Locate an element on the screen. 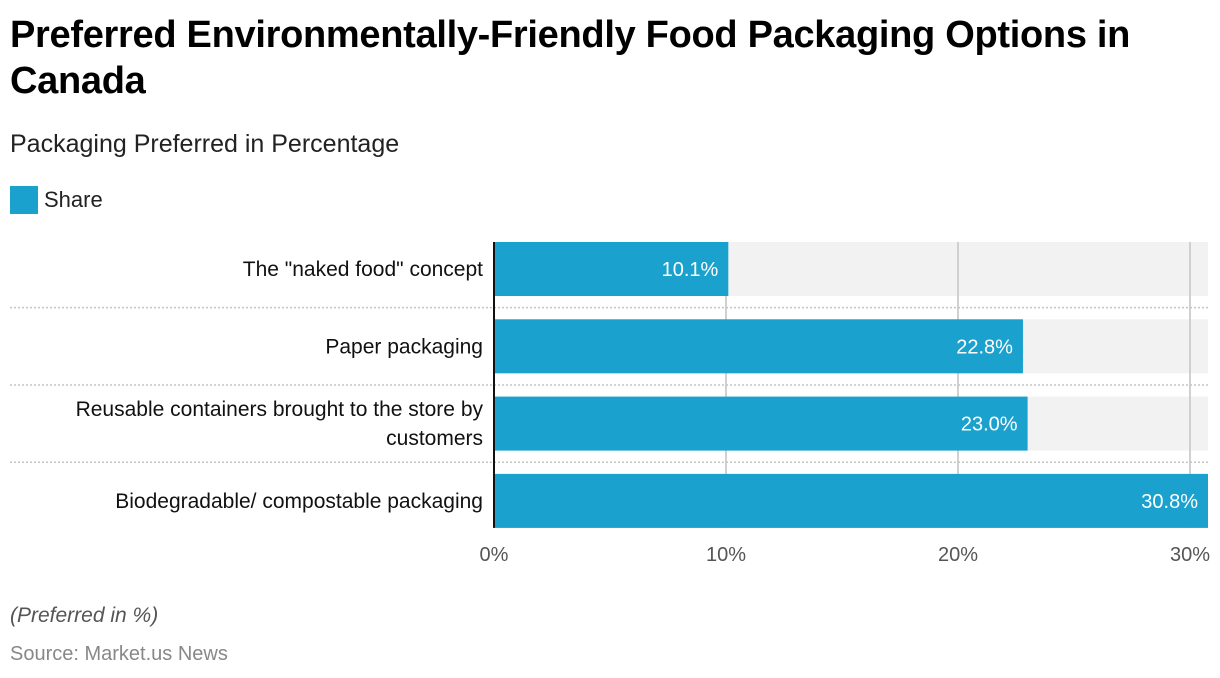 The image size is (1220, 678). legend: Share is located at coordinates (56, 200).